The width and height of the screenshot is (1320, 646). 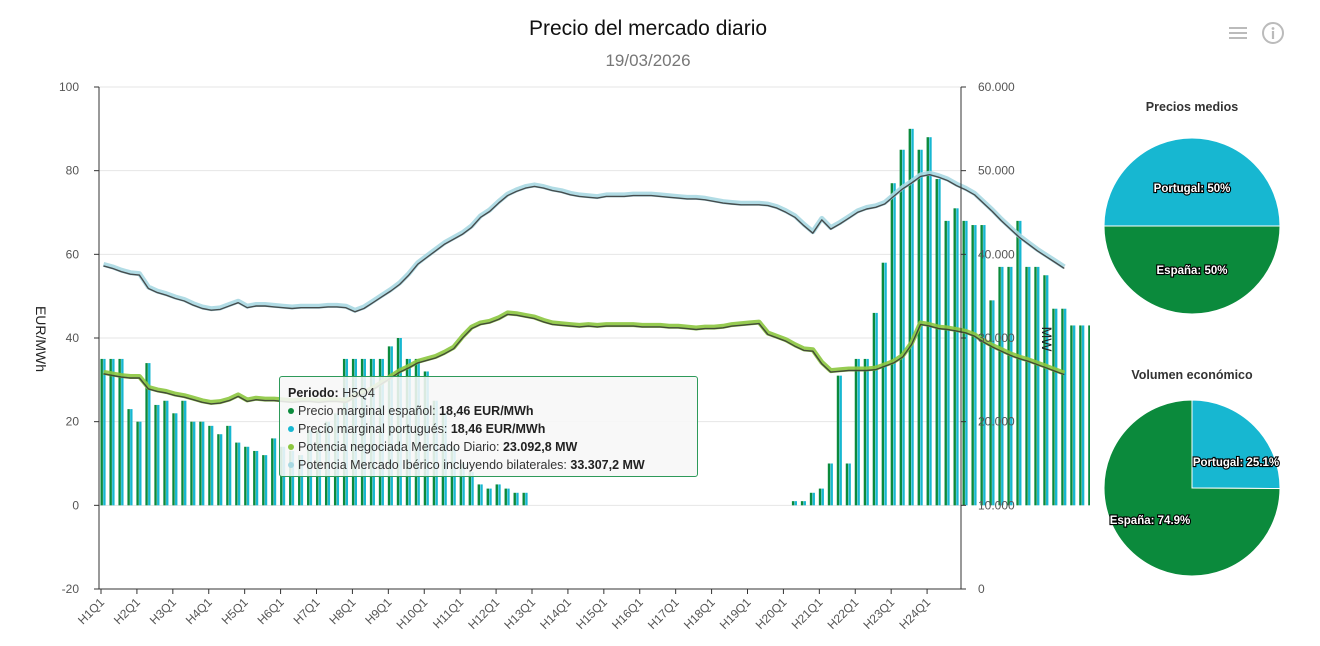 What do you see at coordinates (1238, 33) in the screenshot?
I see `hamburger-menu-icon` at bounding box center [1238, 33].